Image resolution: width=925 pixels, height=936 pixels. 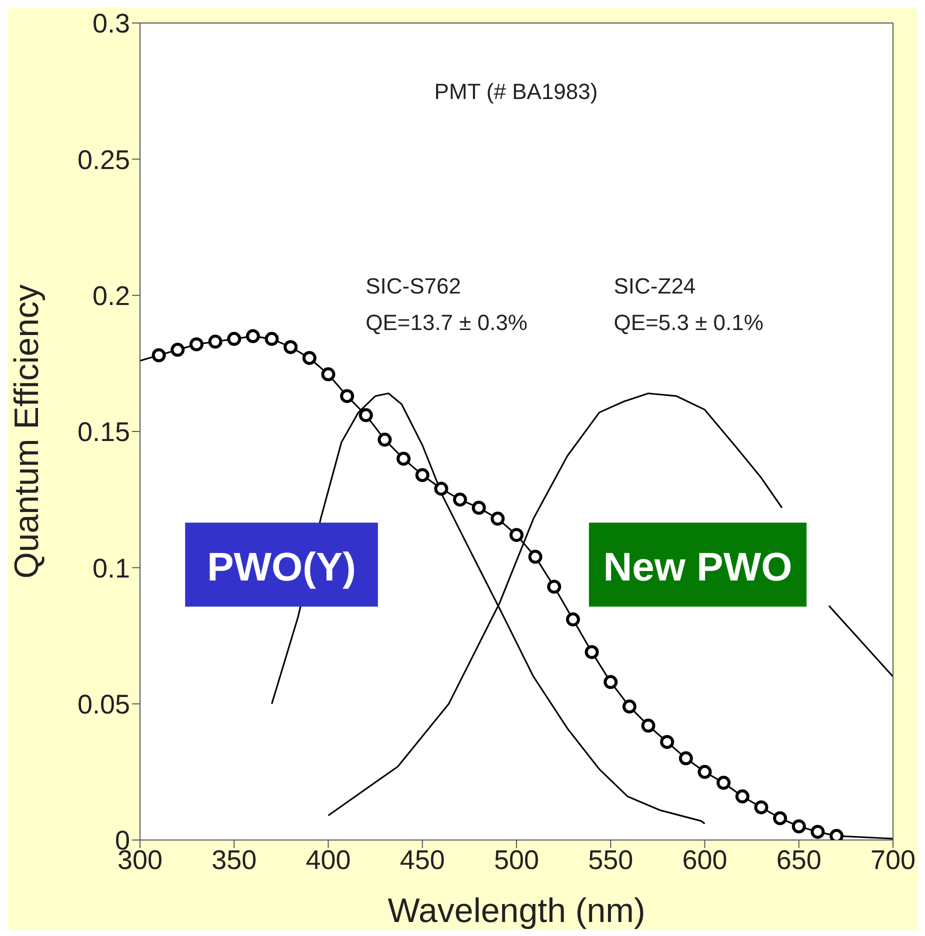 I want to click on y-tick-label: 0.15, so click(x=103, y=432).